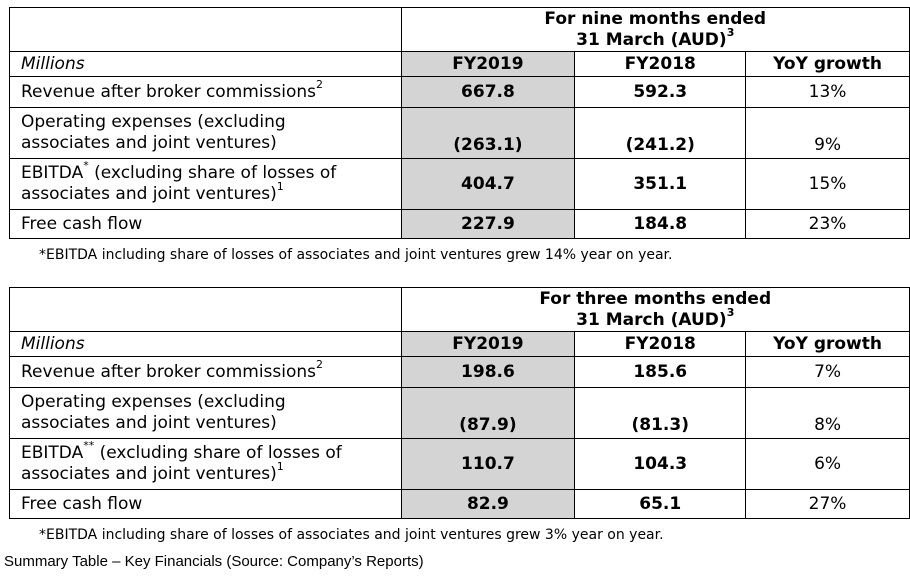 The height and width of the screenshot is (576, 910). I want to click on fy2018-value: 184.8, so click(660, 224).